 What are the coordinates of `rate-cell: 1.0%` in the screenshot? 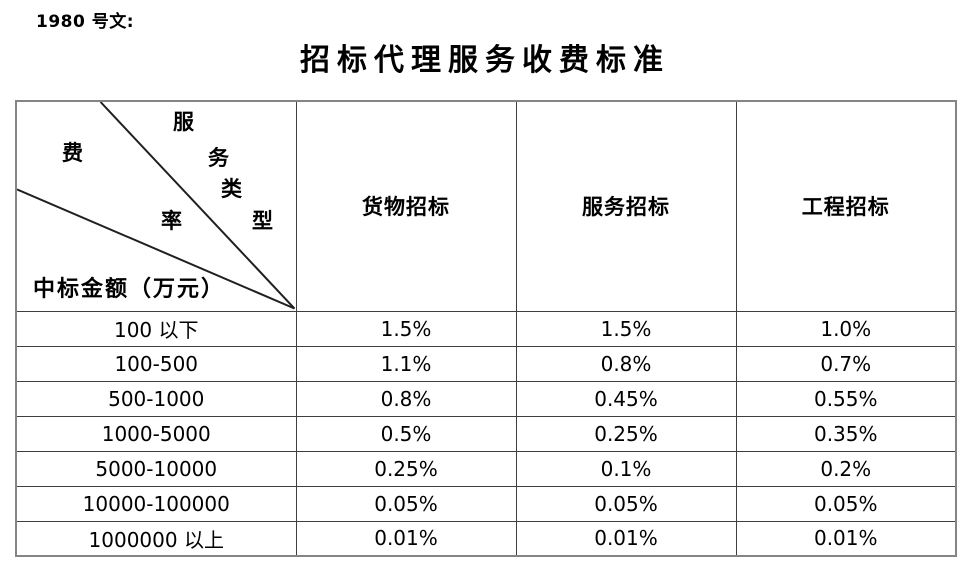 It's located at (846, 328).